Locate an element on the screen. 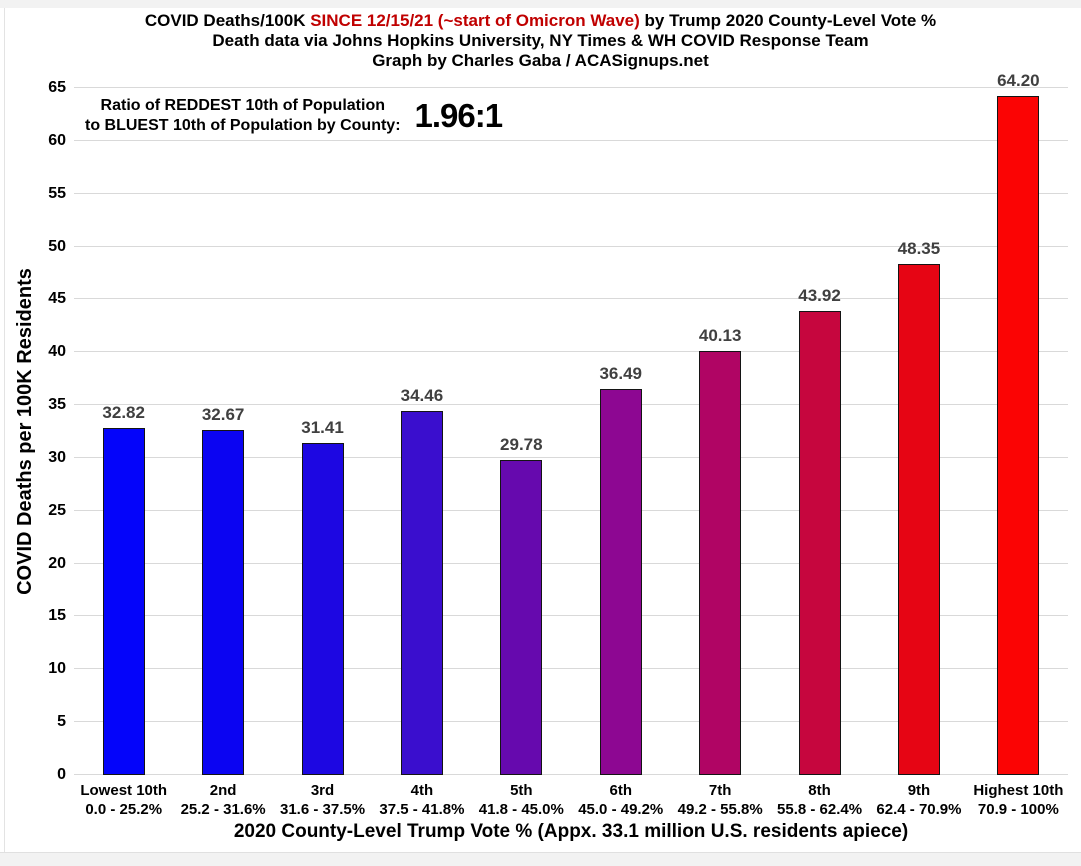  y-axis-ticks: 0 5 10 15 20 25 30 35 40 45 50 55 60 65 is located at coordinates (33, 431).